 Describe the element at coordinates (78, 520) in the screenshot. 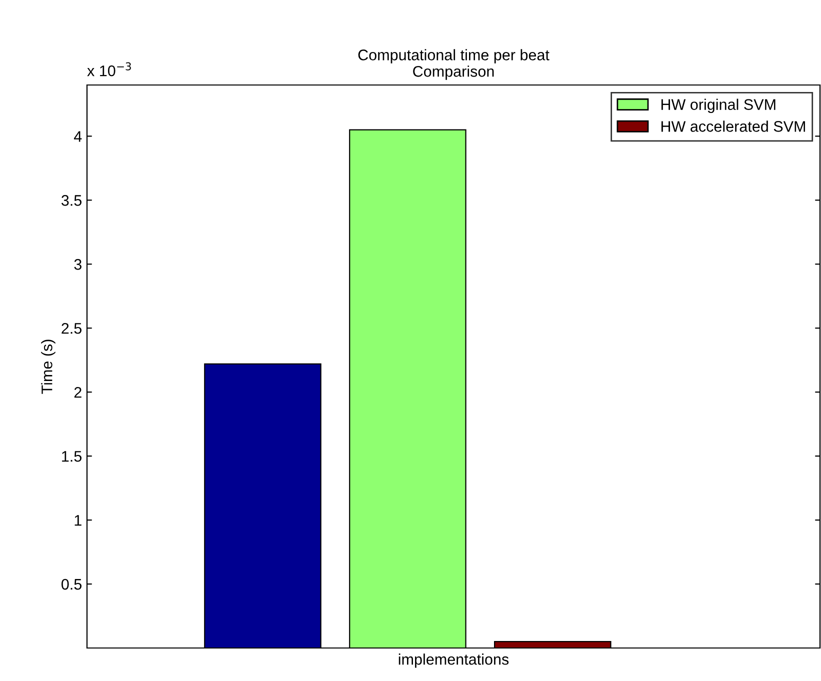

I see `y-tick-label: 1` at that location.